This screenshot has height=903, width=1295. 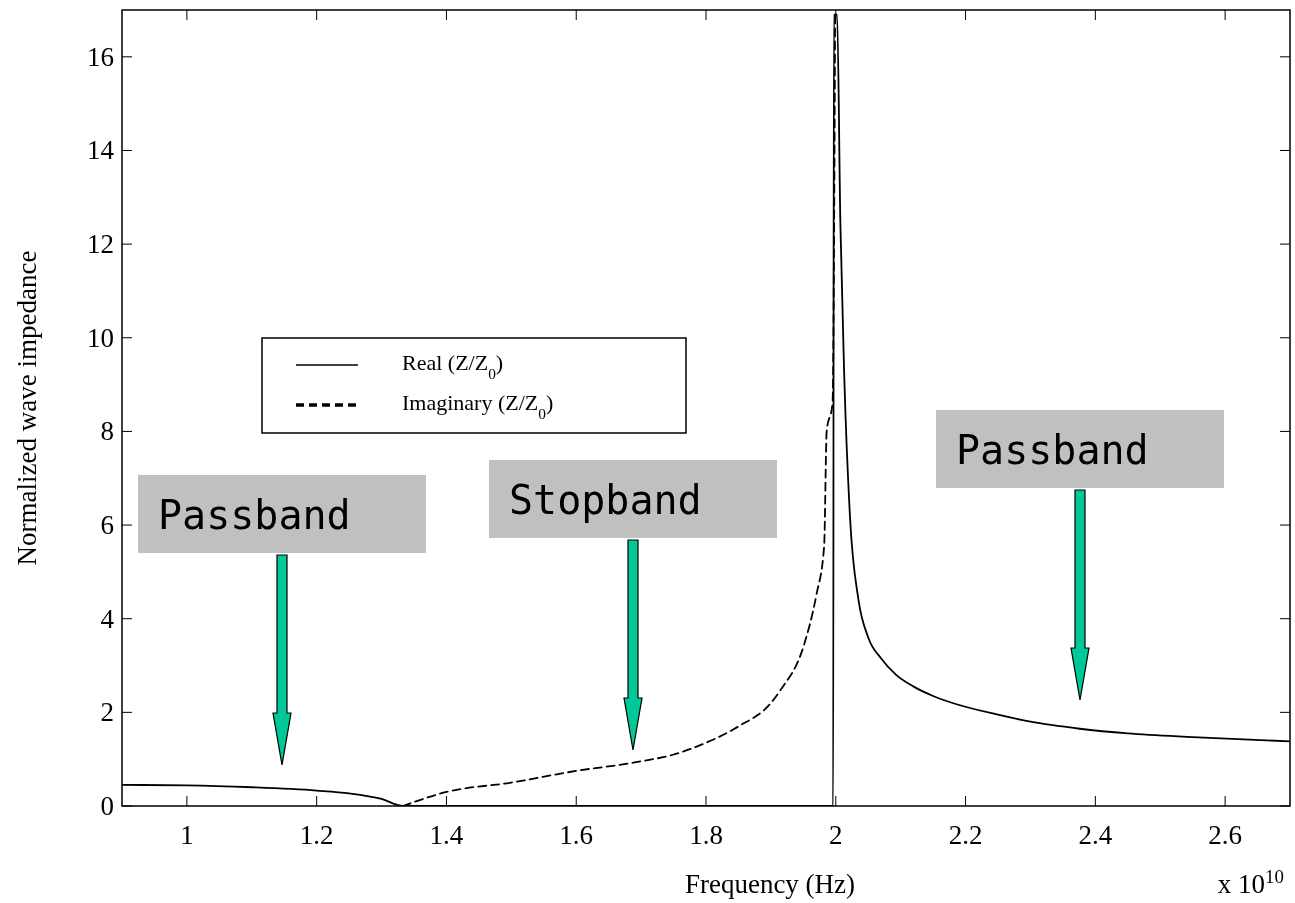 What do you see at coordinates (187, 835) in the screenshot?
I see `x-tick-label: 1` at bounding box center [187, 835].